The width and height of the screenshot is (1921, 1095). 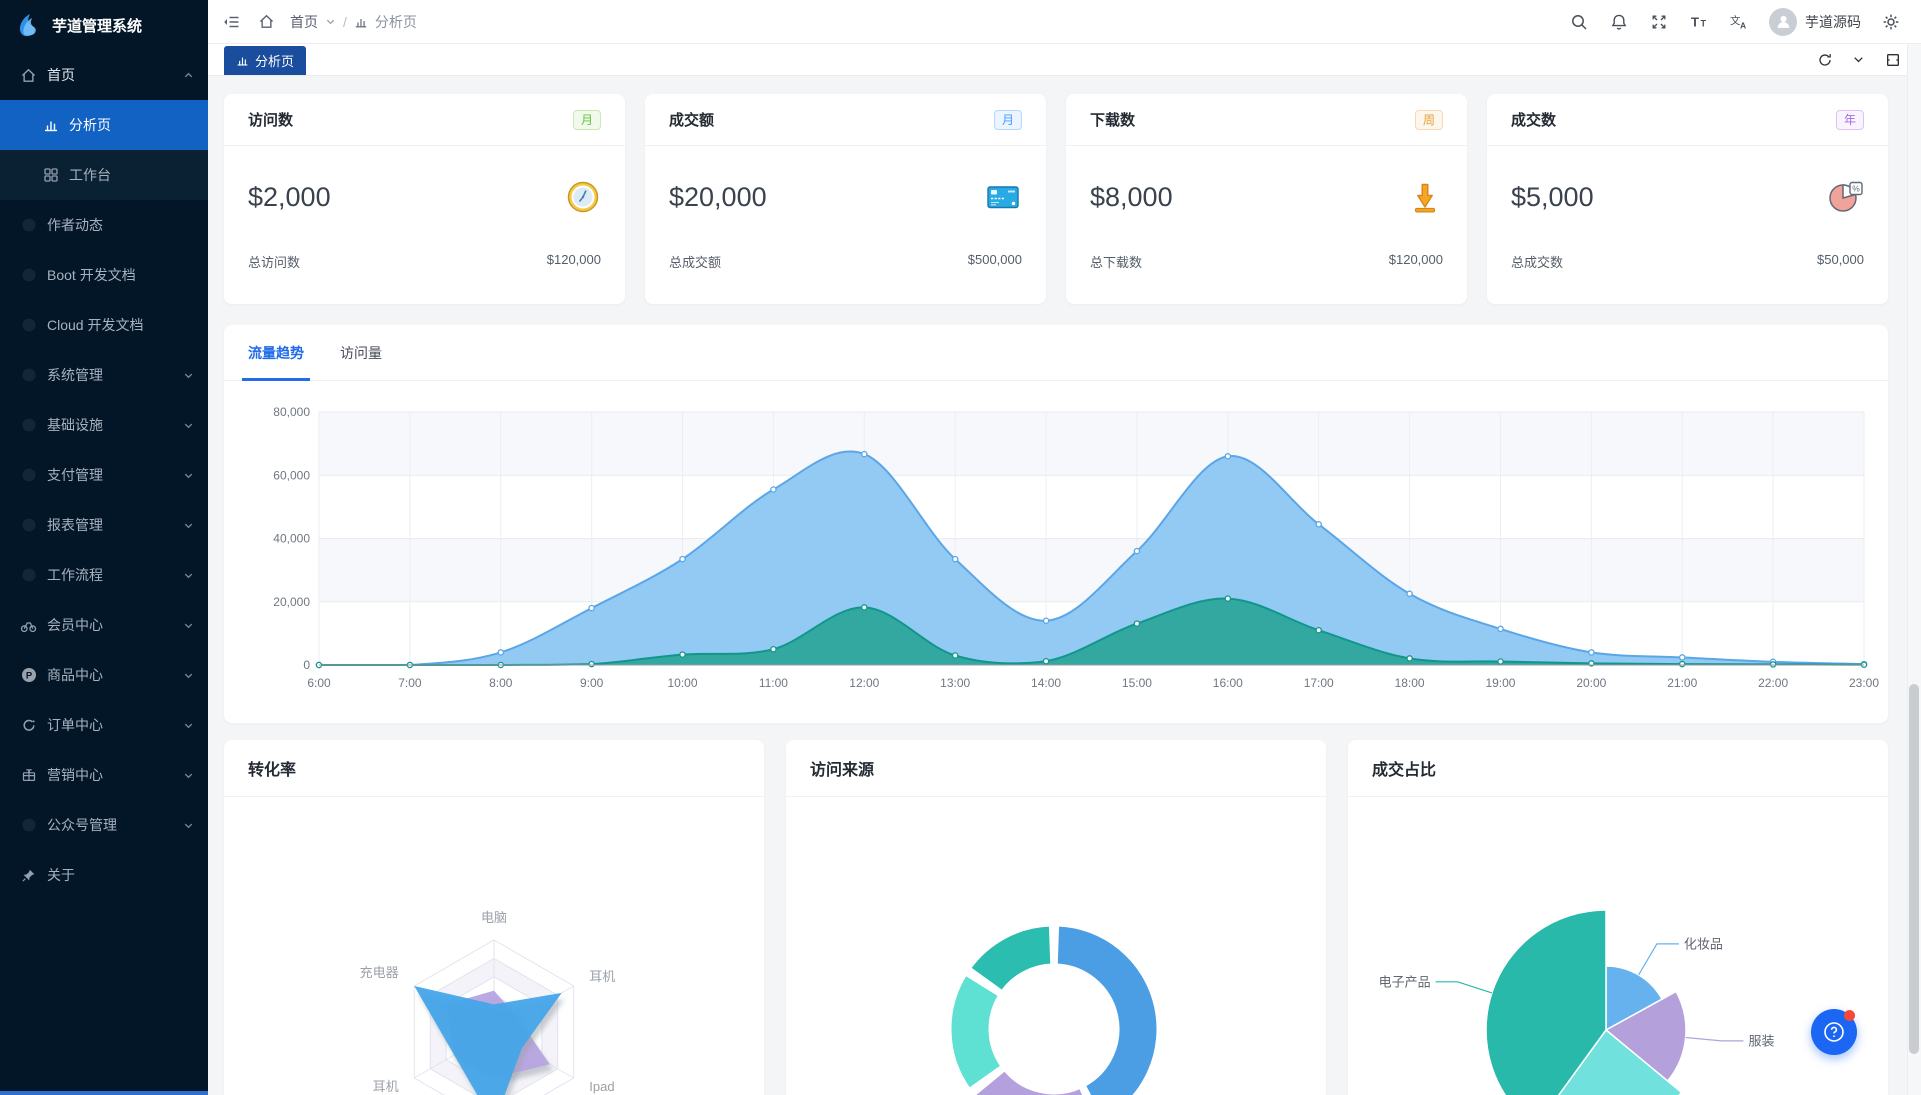 What do you see at coordinates (1534, 120) in the screenshot?
I see `stat-card-title: 成交数` at bounding box center [1534, 120].